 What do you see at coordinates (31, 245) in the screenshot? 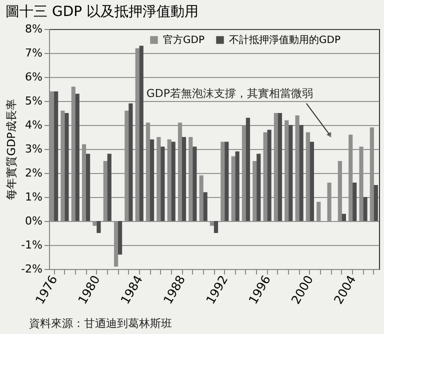
I see `y-tick-label: -1%` at bounding box center [31, 245].